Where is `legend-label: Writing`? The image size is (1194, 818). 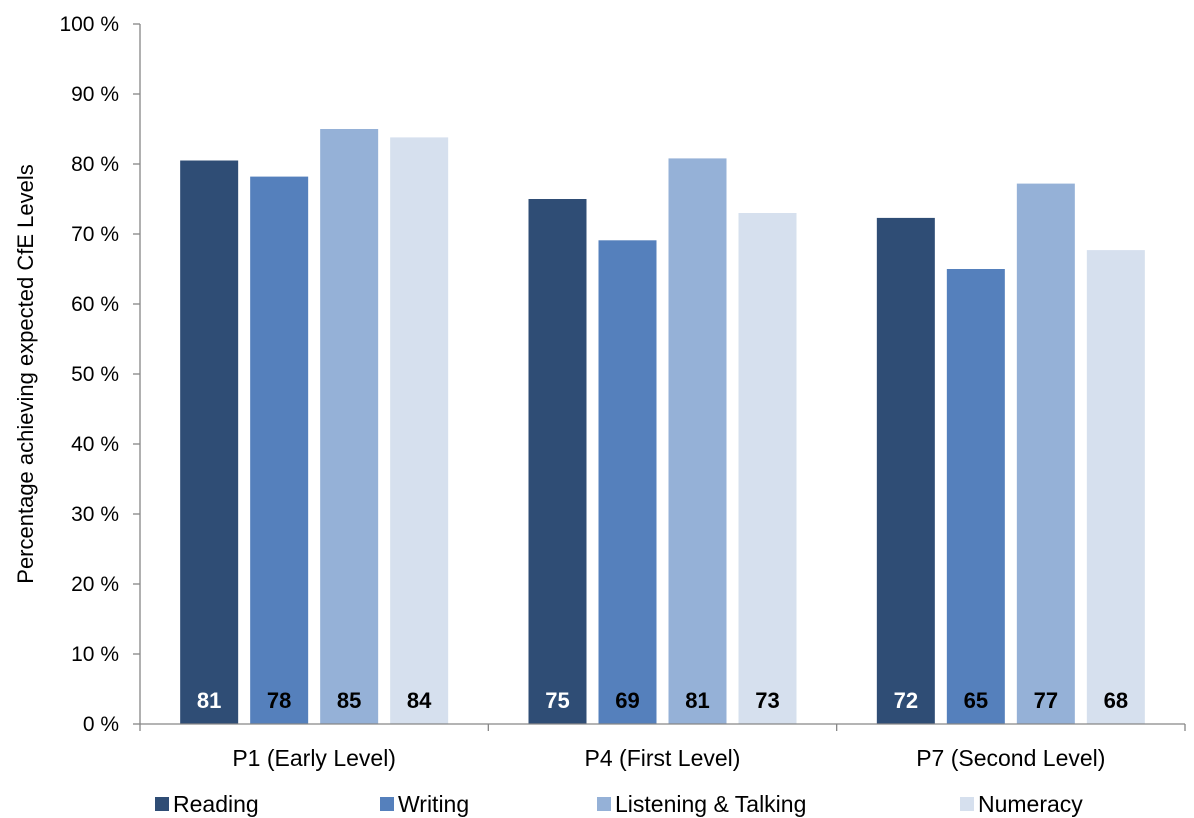 legend-label: Writing is located at coordinates (433, 804).